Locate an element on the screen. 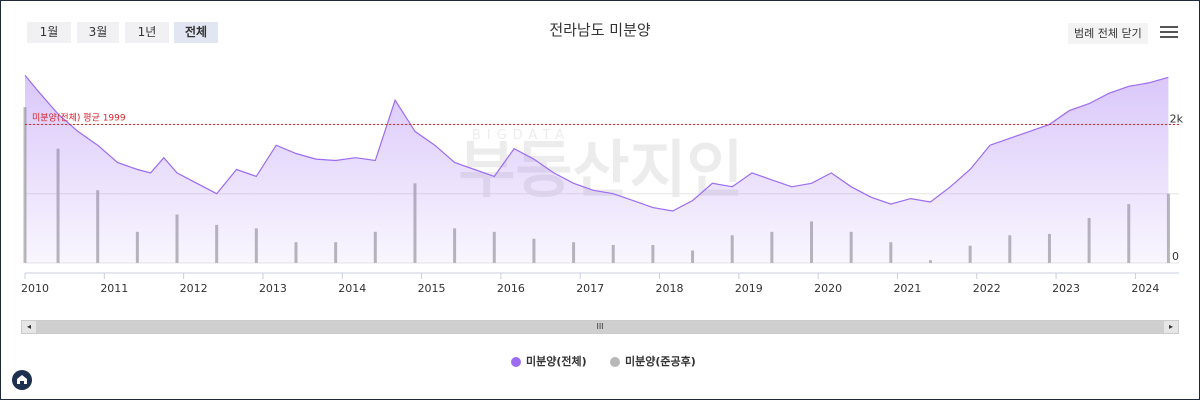  x-tick-label: 2015 is located at coordinates (432, 288).